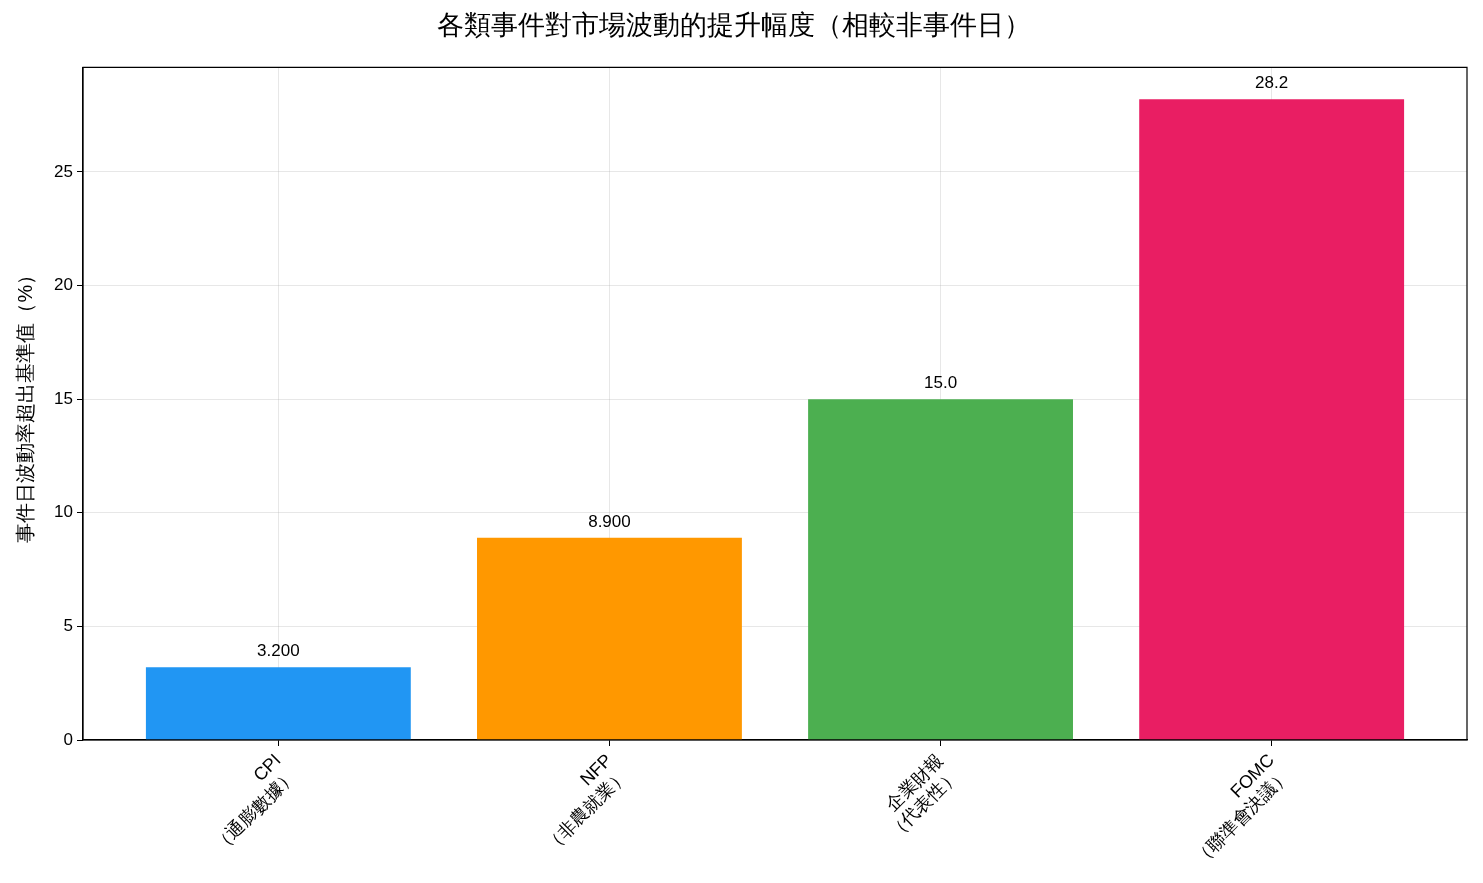  What do you see at coordinates (63, 285) in the screenshot?
I see `y-tick-label: 20` at bounding box center [63, 285].